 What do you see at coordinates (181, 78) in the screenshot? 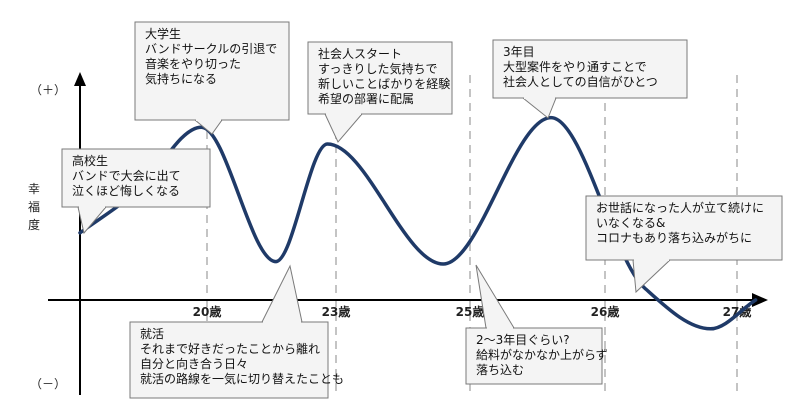
I see `callout-line: 気持ちになる` at bounding box center [181, 78].